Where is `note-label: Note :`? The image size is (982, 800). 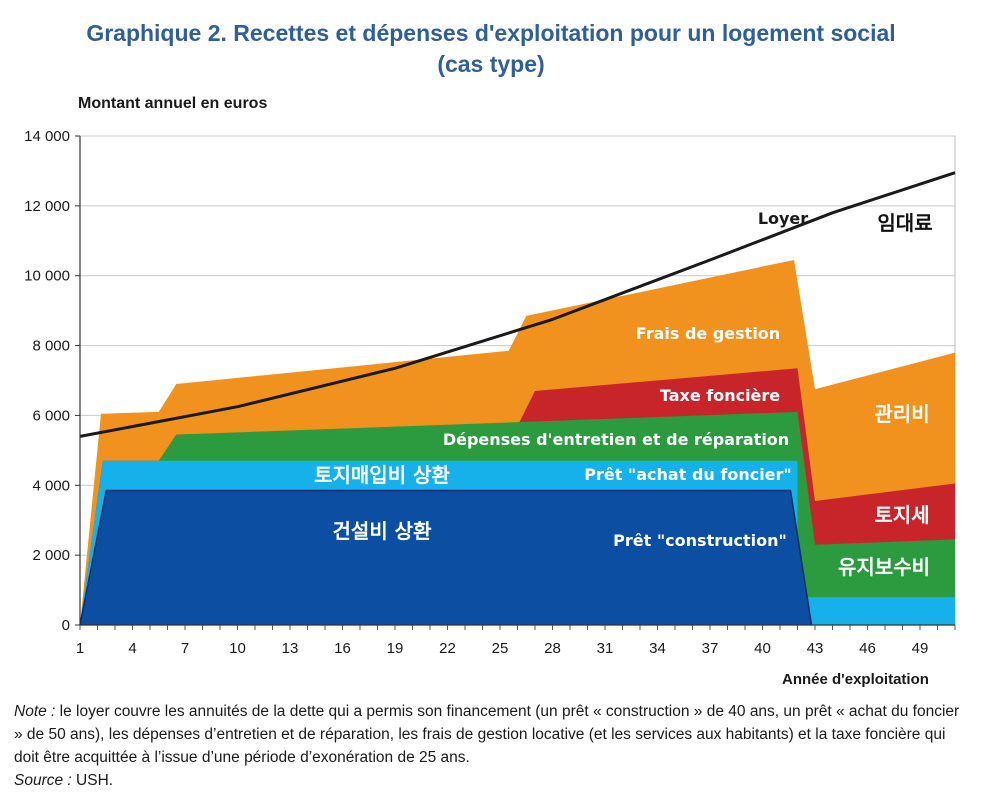
note-label: Note : is located at coordinates (35, 711).